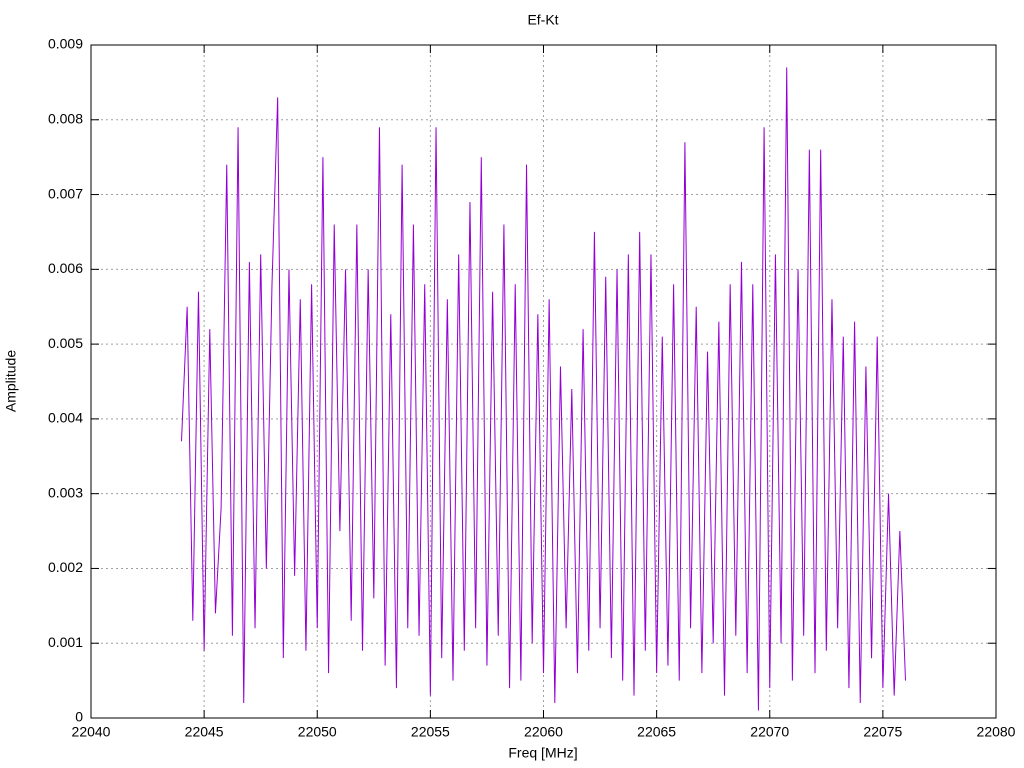 This screenshot has height=768, width=1024. I want to click on y-tick-label: 0.002, so click(65, 567).